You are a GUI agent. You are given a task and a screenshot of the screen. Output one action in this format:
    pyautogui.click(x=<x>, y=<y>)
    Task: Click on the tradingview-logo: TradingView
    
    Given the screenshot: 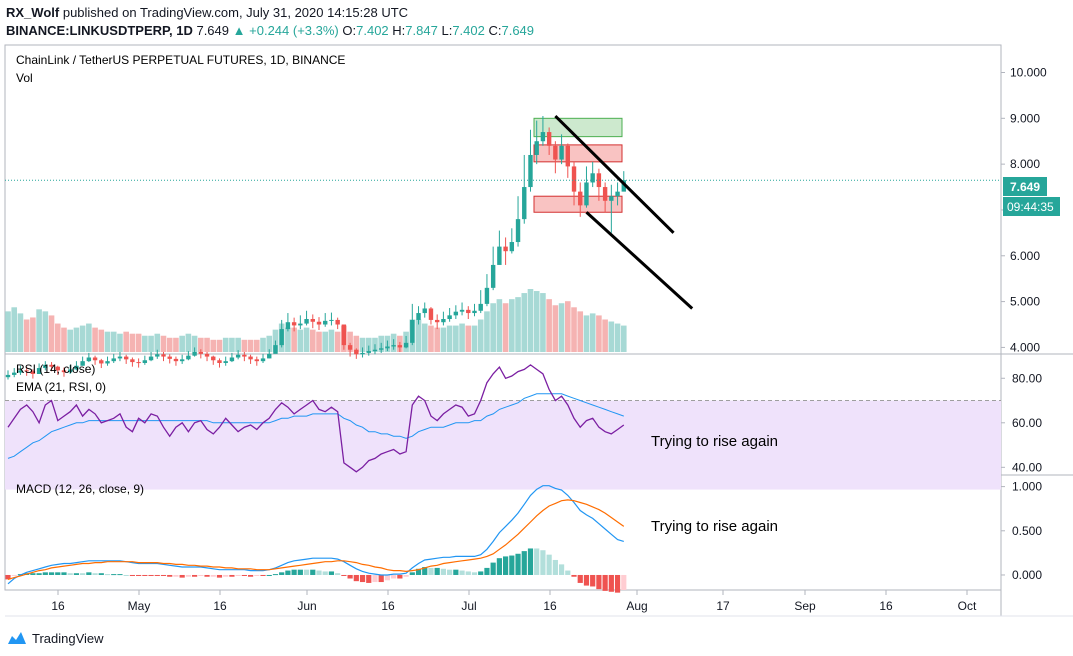 What is the action you would take?
    pyautogui.click(x=55, y=638)
    